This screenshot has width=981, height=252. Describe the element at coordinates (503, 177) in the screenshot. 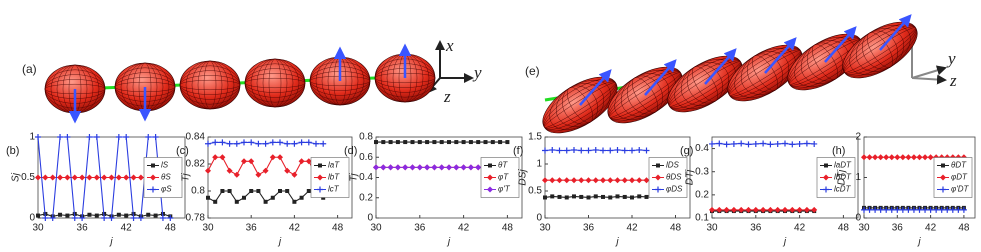

I see `legend-label: φT` at that location.